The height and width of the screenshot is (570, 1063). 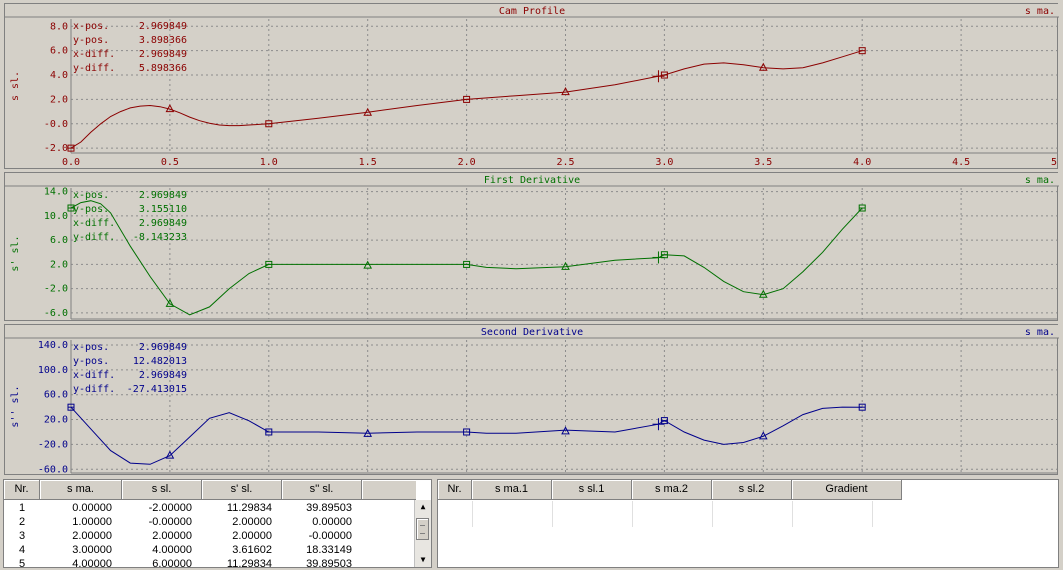 I want to click on y-tick-label: 20.0, so click(x=56, y=420).